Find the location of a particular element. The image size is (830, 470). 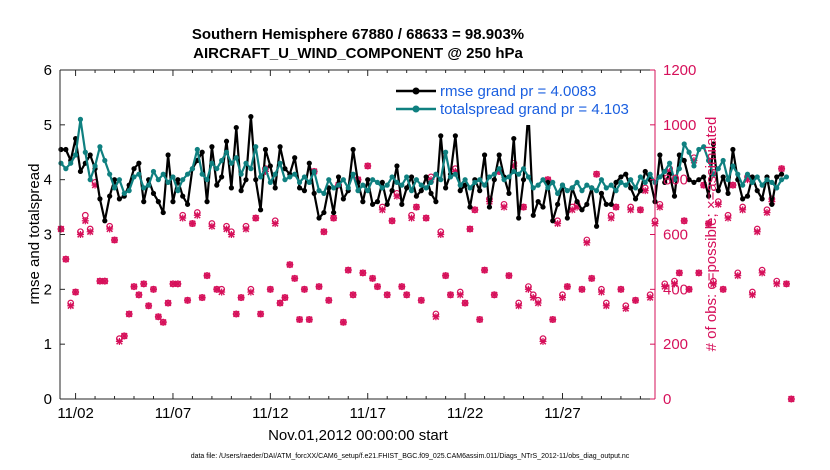

x-tick-label: 11/02 is located at coordinates (75, 413).